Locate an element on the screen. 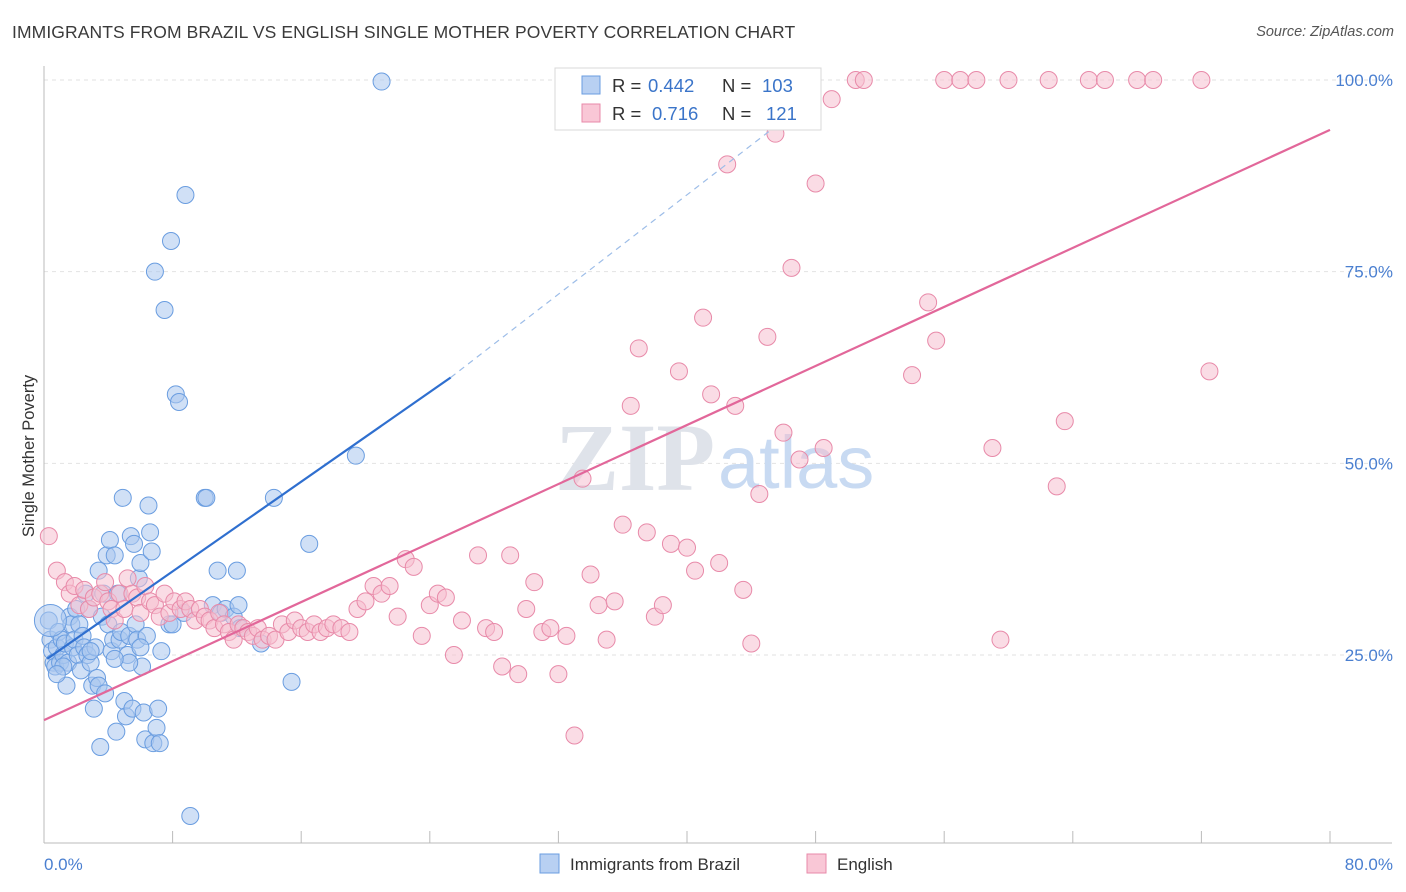  stats-swatch-brazil is located at coordinates (591, 85).